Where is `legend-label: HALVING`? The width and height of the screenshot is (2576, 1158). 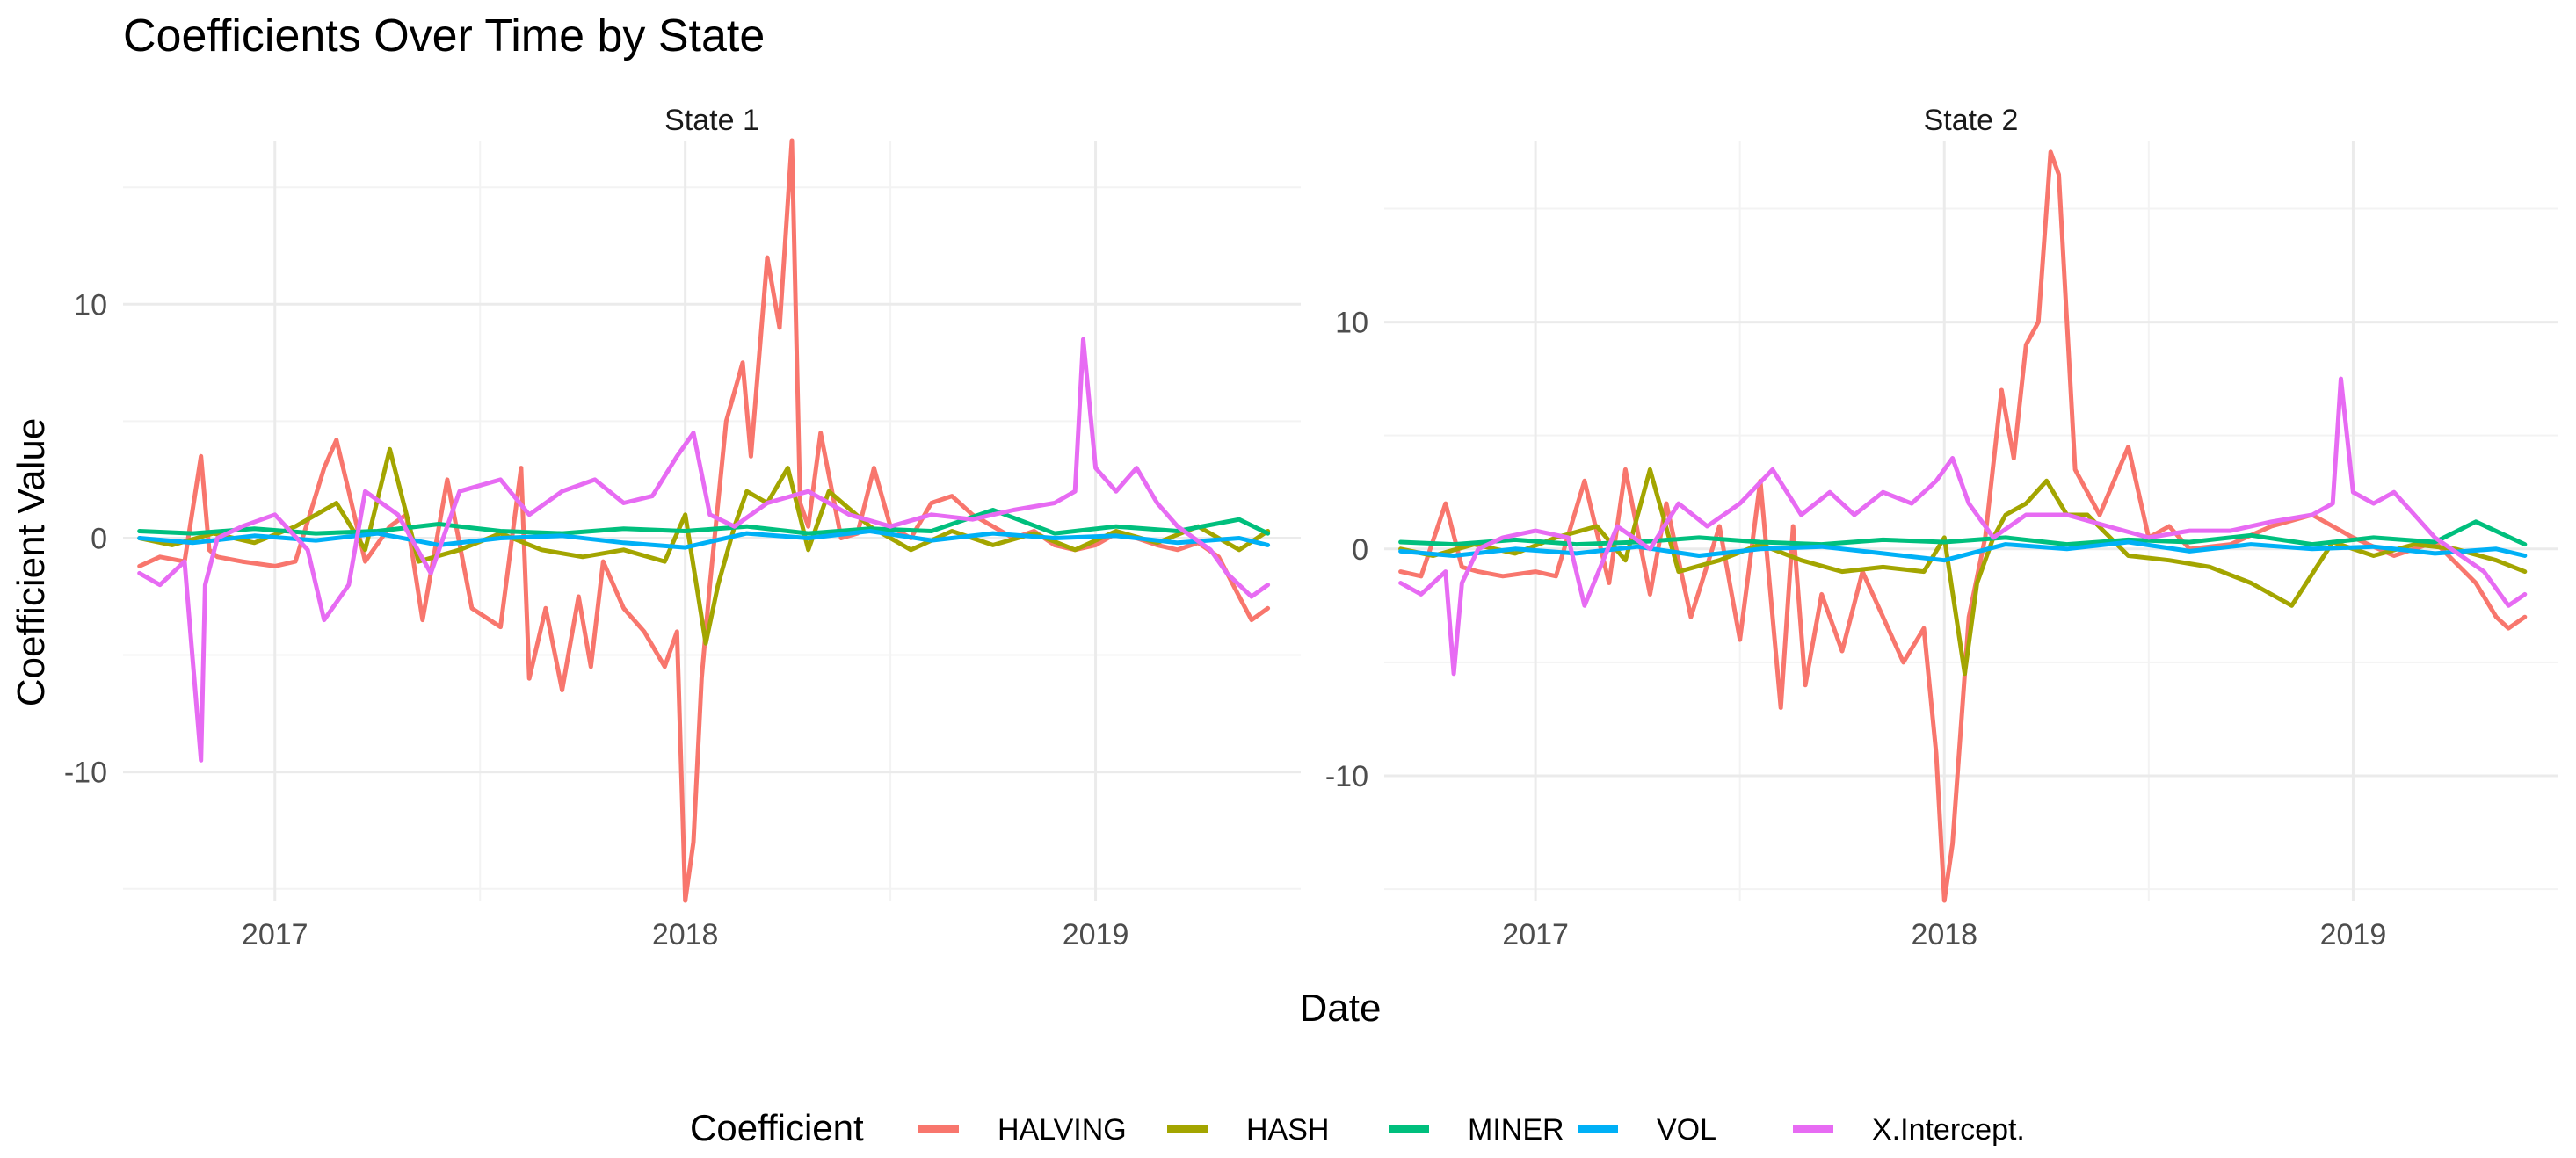
legend-label: HALVING is located at coordinates (1062, 1130).